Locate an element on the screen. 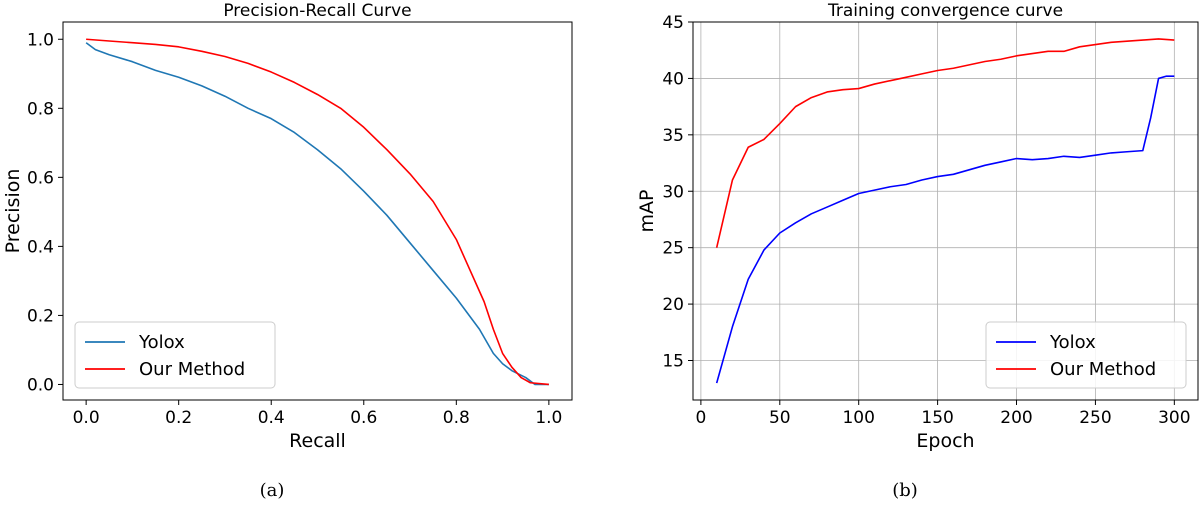  y-axis-label: Precision is located at coordinates (13, 211).